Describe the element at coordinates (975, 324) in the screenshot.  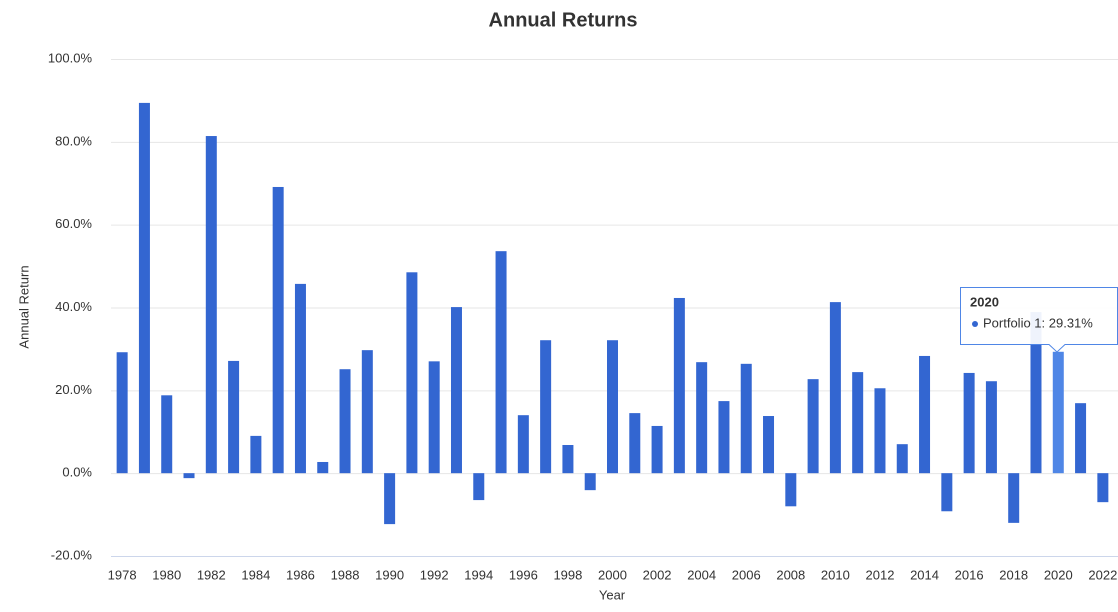
I see `tooltip-bullet` at that location.